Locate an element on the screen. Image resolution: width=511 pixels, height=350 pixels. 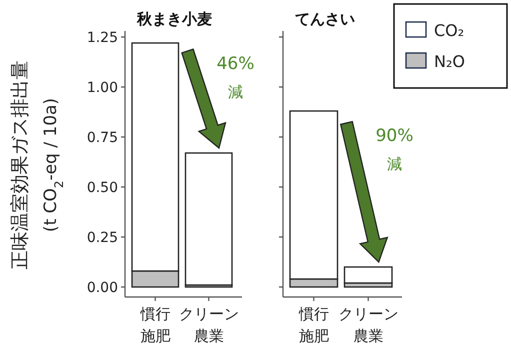
annotation: 90% is located at coordinates (395, 136).